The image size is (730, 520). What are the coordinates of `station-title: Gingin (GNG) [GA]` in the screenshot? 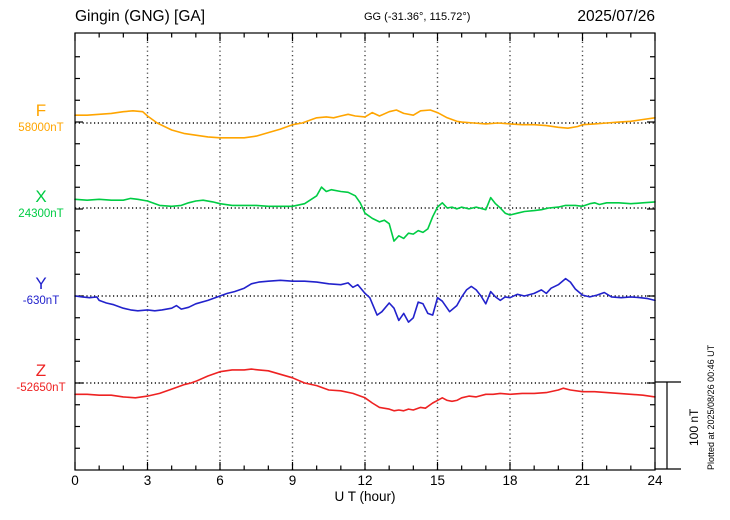 It's located at (140, 16).